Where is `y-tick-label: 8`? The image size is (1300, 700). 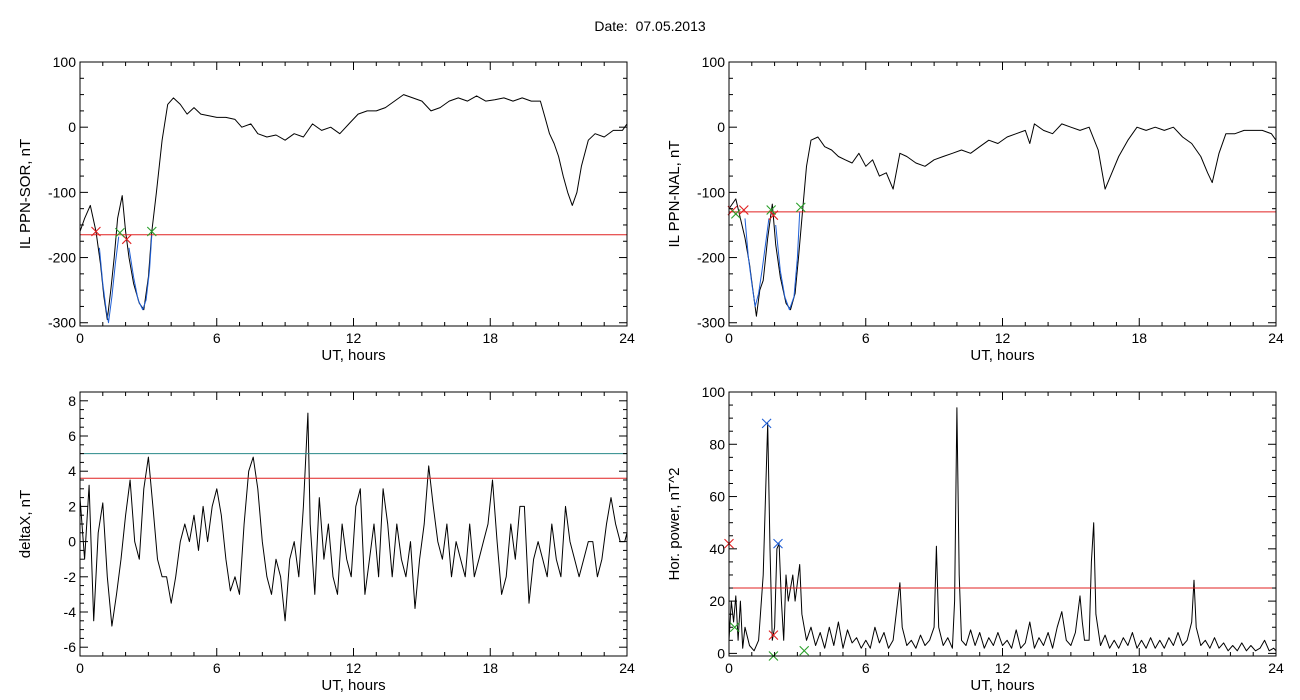
y-tick-label: 8 is located at coordinates (72, 401).